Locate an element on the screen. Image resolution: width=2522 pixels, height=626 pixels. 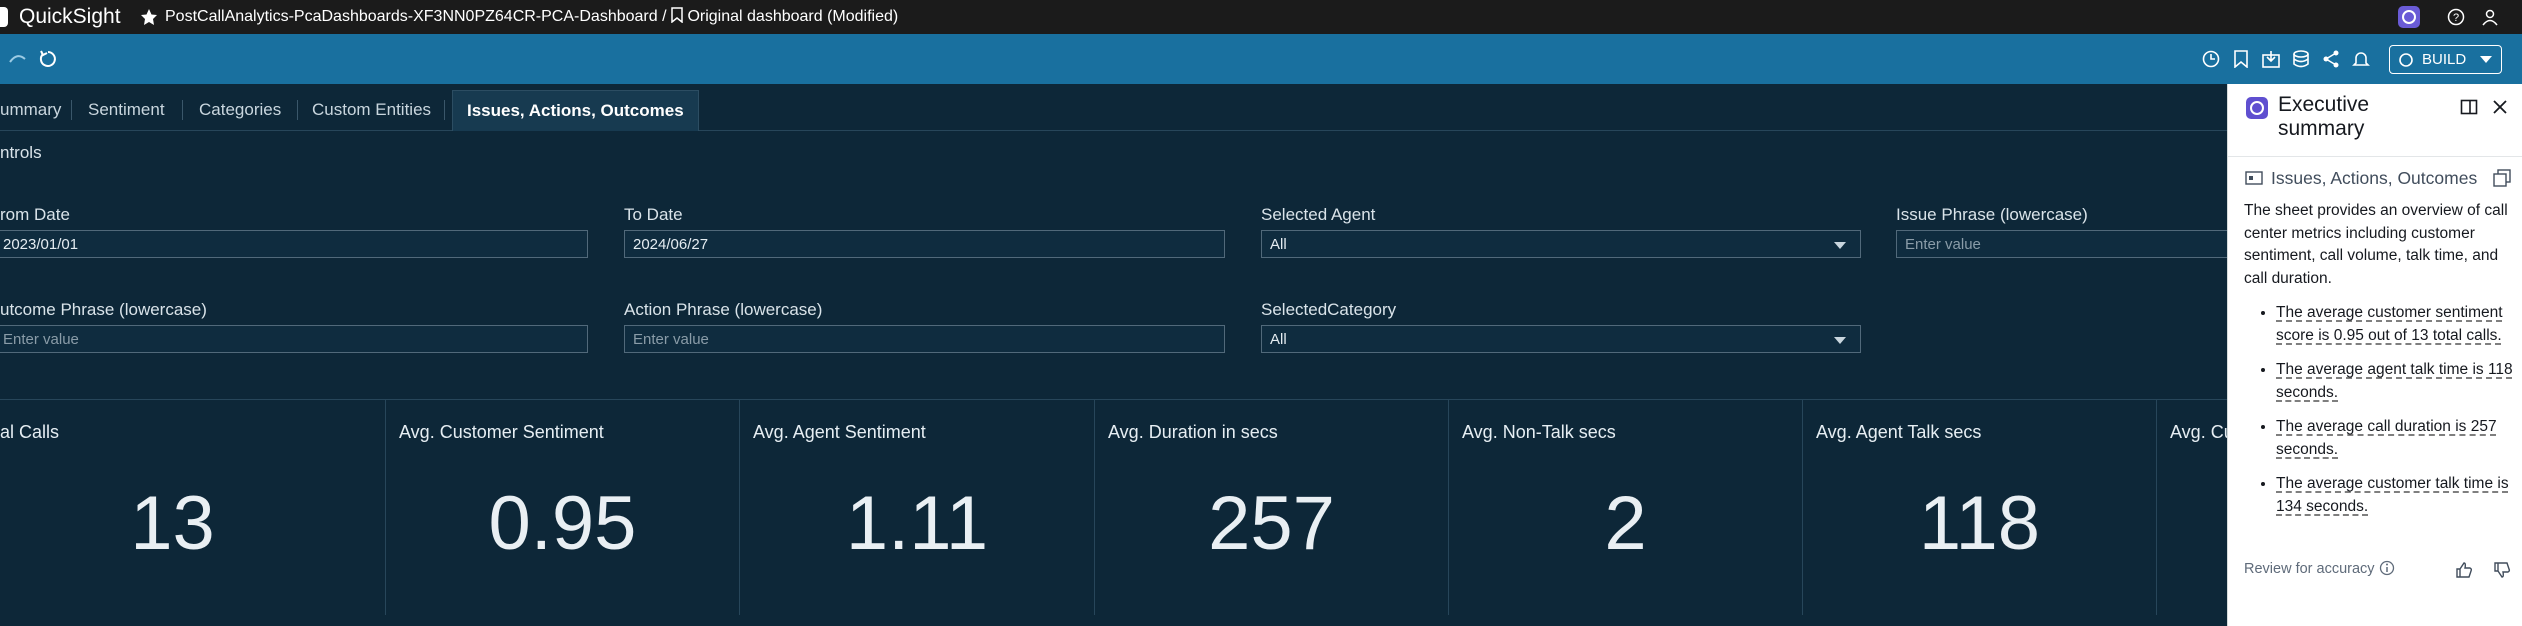
info-icon is located at coordinates (2387, 568).